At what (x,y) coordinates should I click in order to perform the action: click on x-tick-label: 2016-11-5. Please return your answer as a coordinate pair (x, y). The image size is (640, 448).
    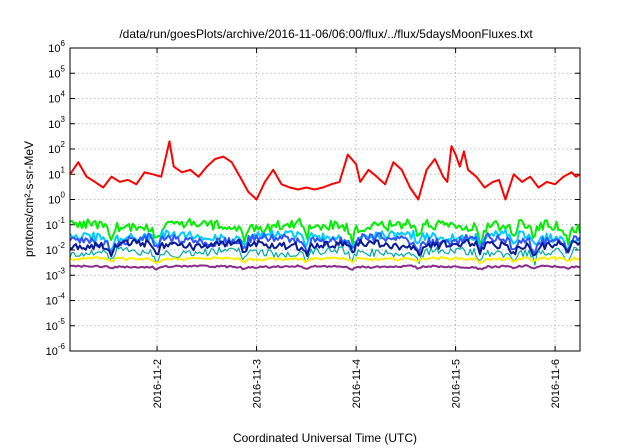
    Looking at the image, I should click on (457, 383).